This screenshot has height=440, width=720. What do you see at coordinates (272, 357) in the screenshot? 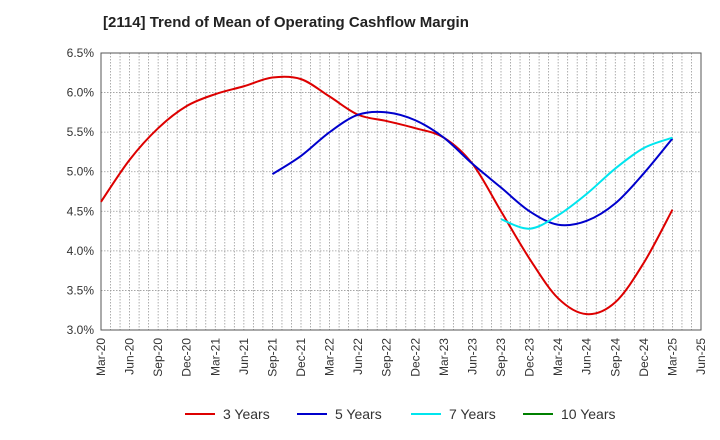
I see `x-tick-label: Sep-21` at bounding box center [272, 357].